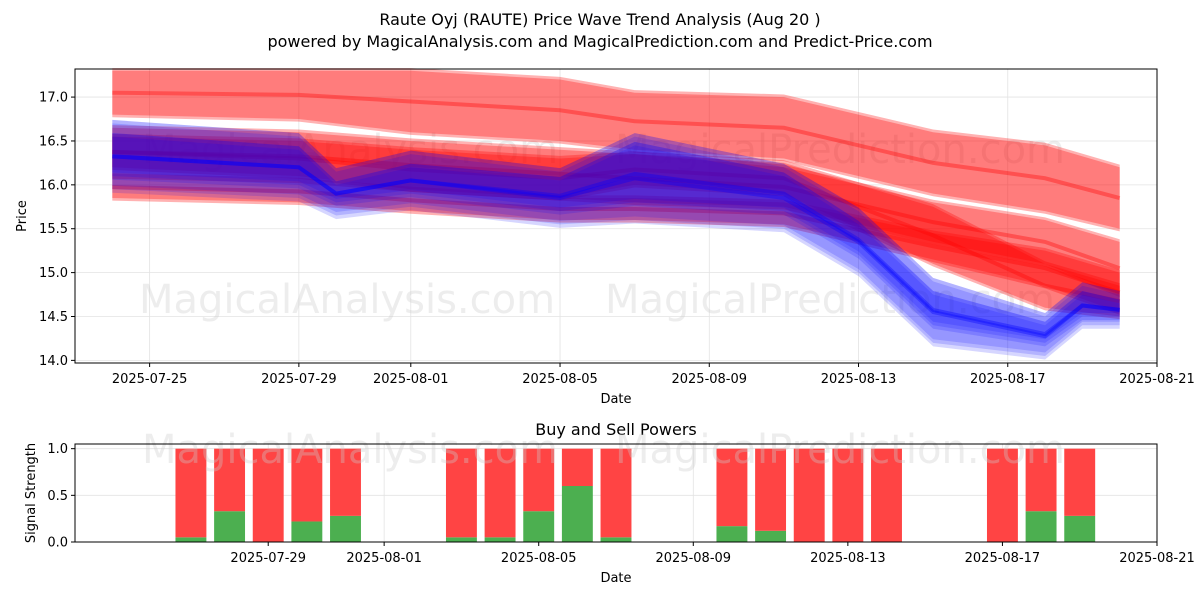 This screenshot has height=600, width=1200. I want to click on price-y-tick-label: 16.0, so click(53, 185).